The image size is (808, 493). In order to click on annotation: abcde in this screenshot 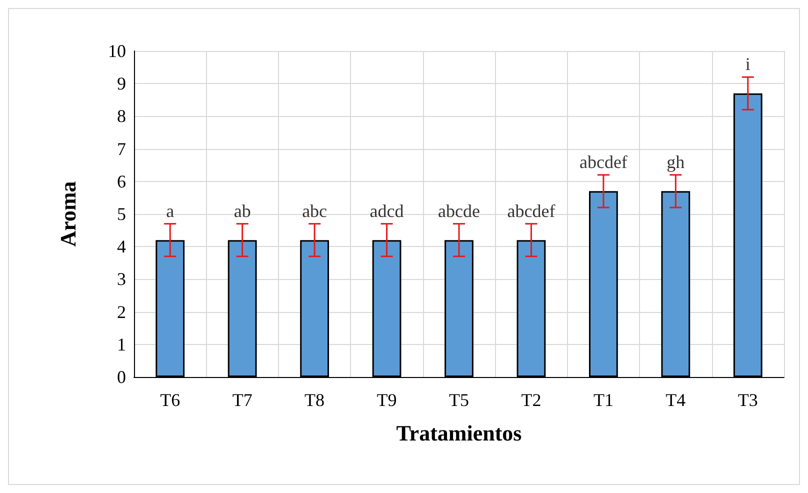, I will do `click(459, 210)`.